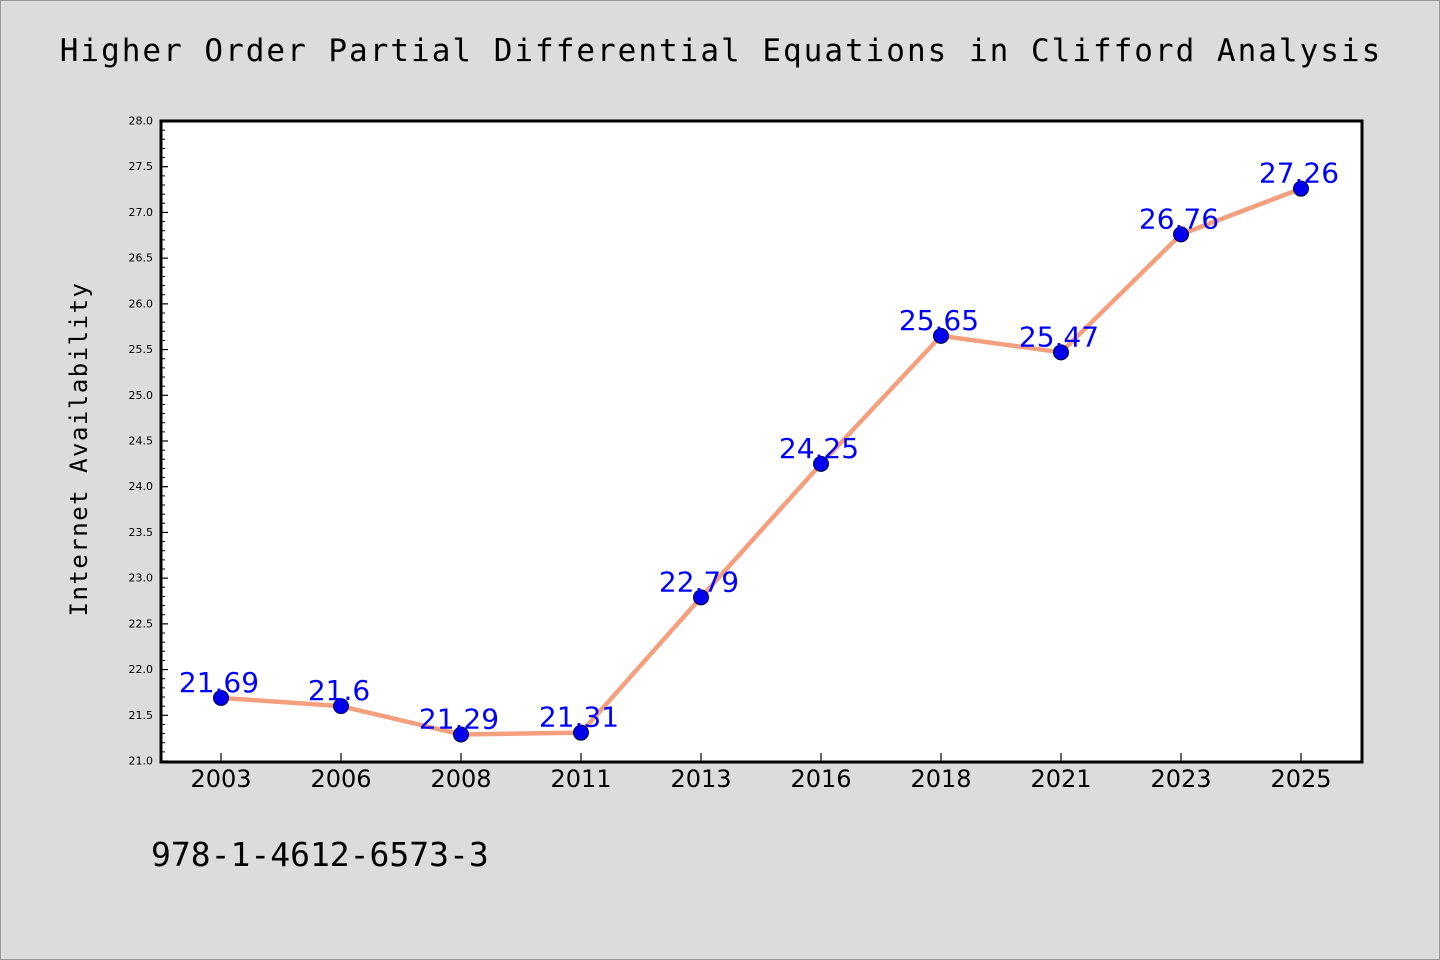 The height and width of the screenshot is (960, 1440). I want to click on y-tick-label: 21.0, so click(141, 761).